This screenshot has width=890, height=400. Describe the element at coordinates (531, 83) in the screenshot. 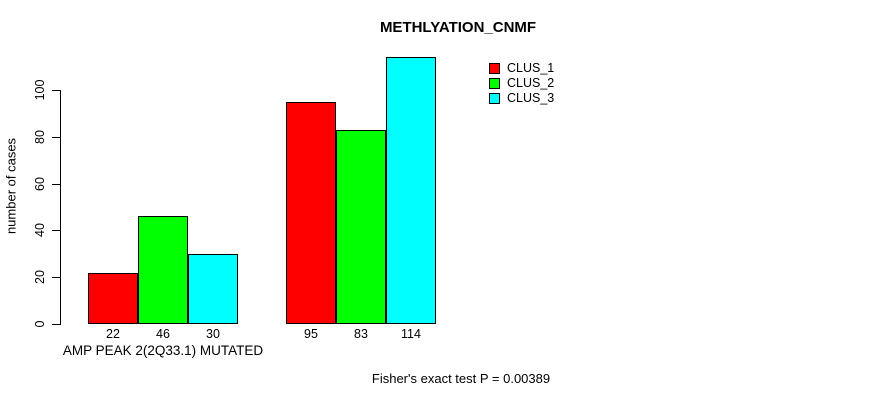

I see `legend-label: CLUS_2` at that location.